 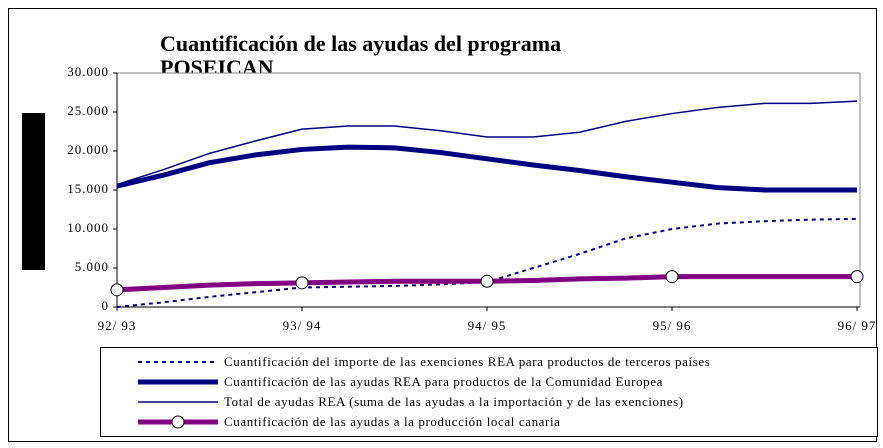 I want to click on x-tick-label: 95/ 96, so click(x=672, y=325).